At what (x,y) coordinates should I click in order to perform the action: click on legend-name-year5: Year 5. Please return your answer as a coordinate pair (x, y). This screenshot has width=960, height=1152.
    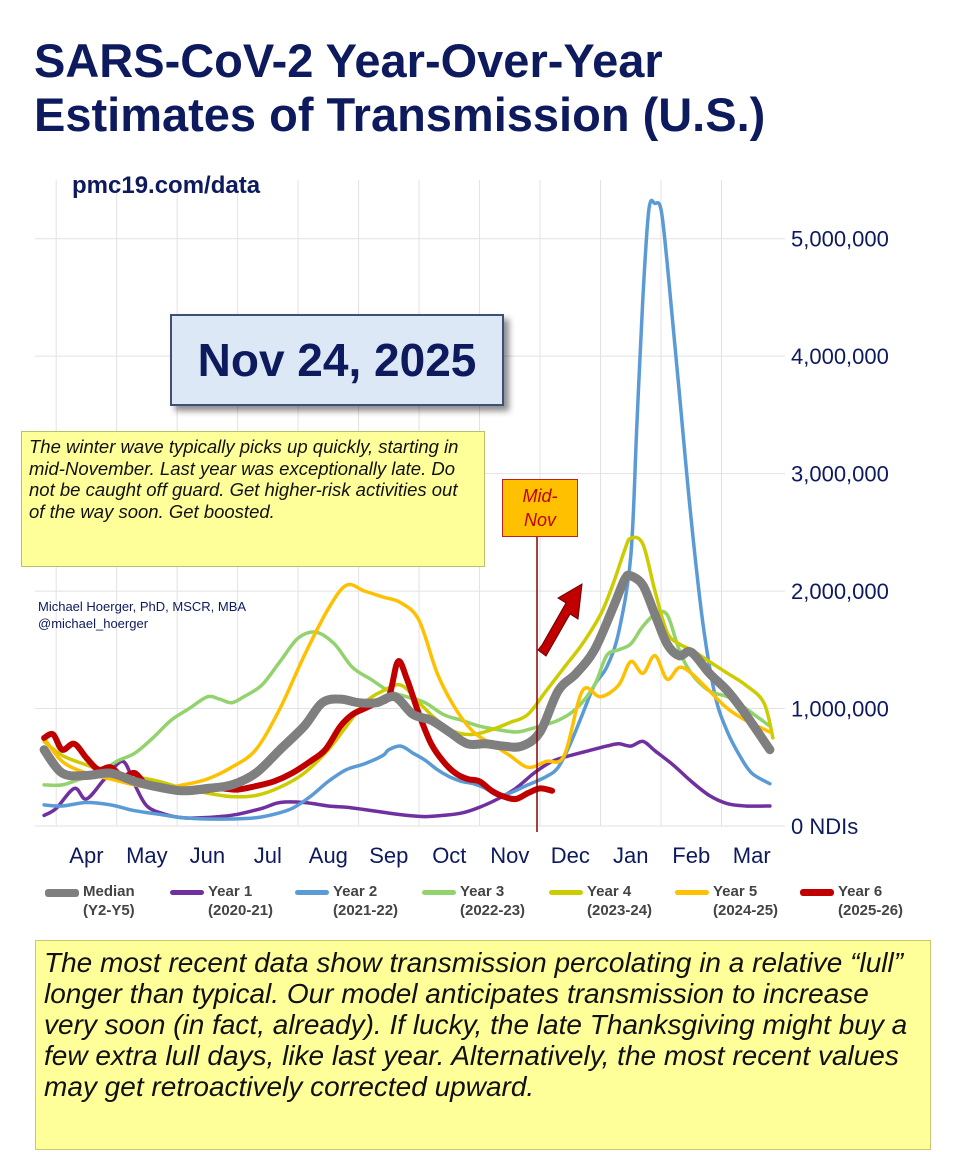
    Looking at the image, I should click on (735, 891).